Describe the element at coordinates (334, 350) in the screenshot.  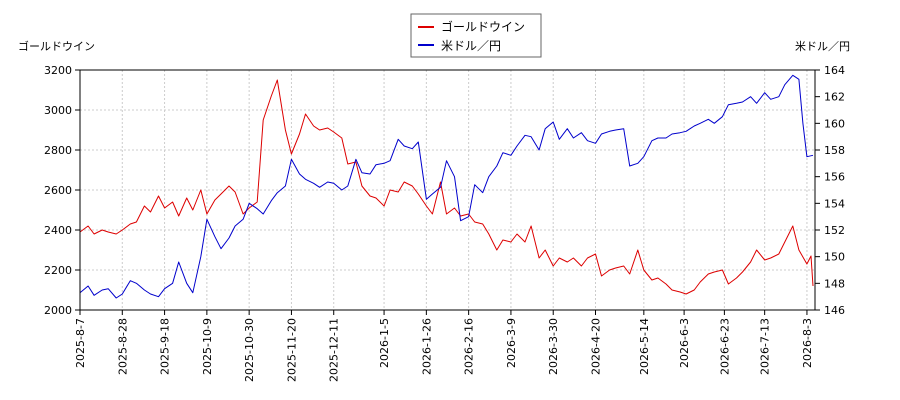
I see `x-tick-label: 2025-12-11` at that location.